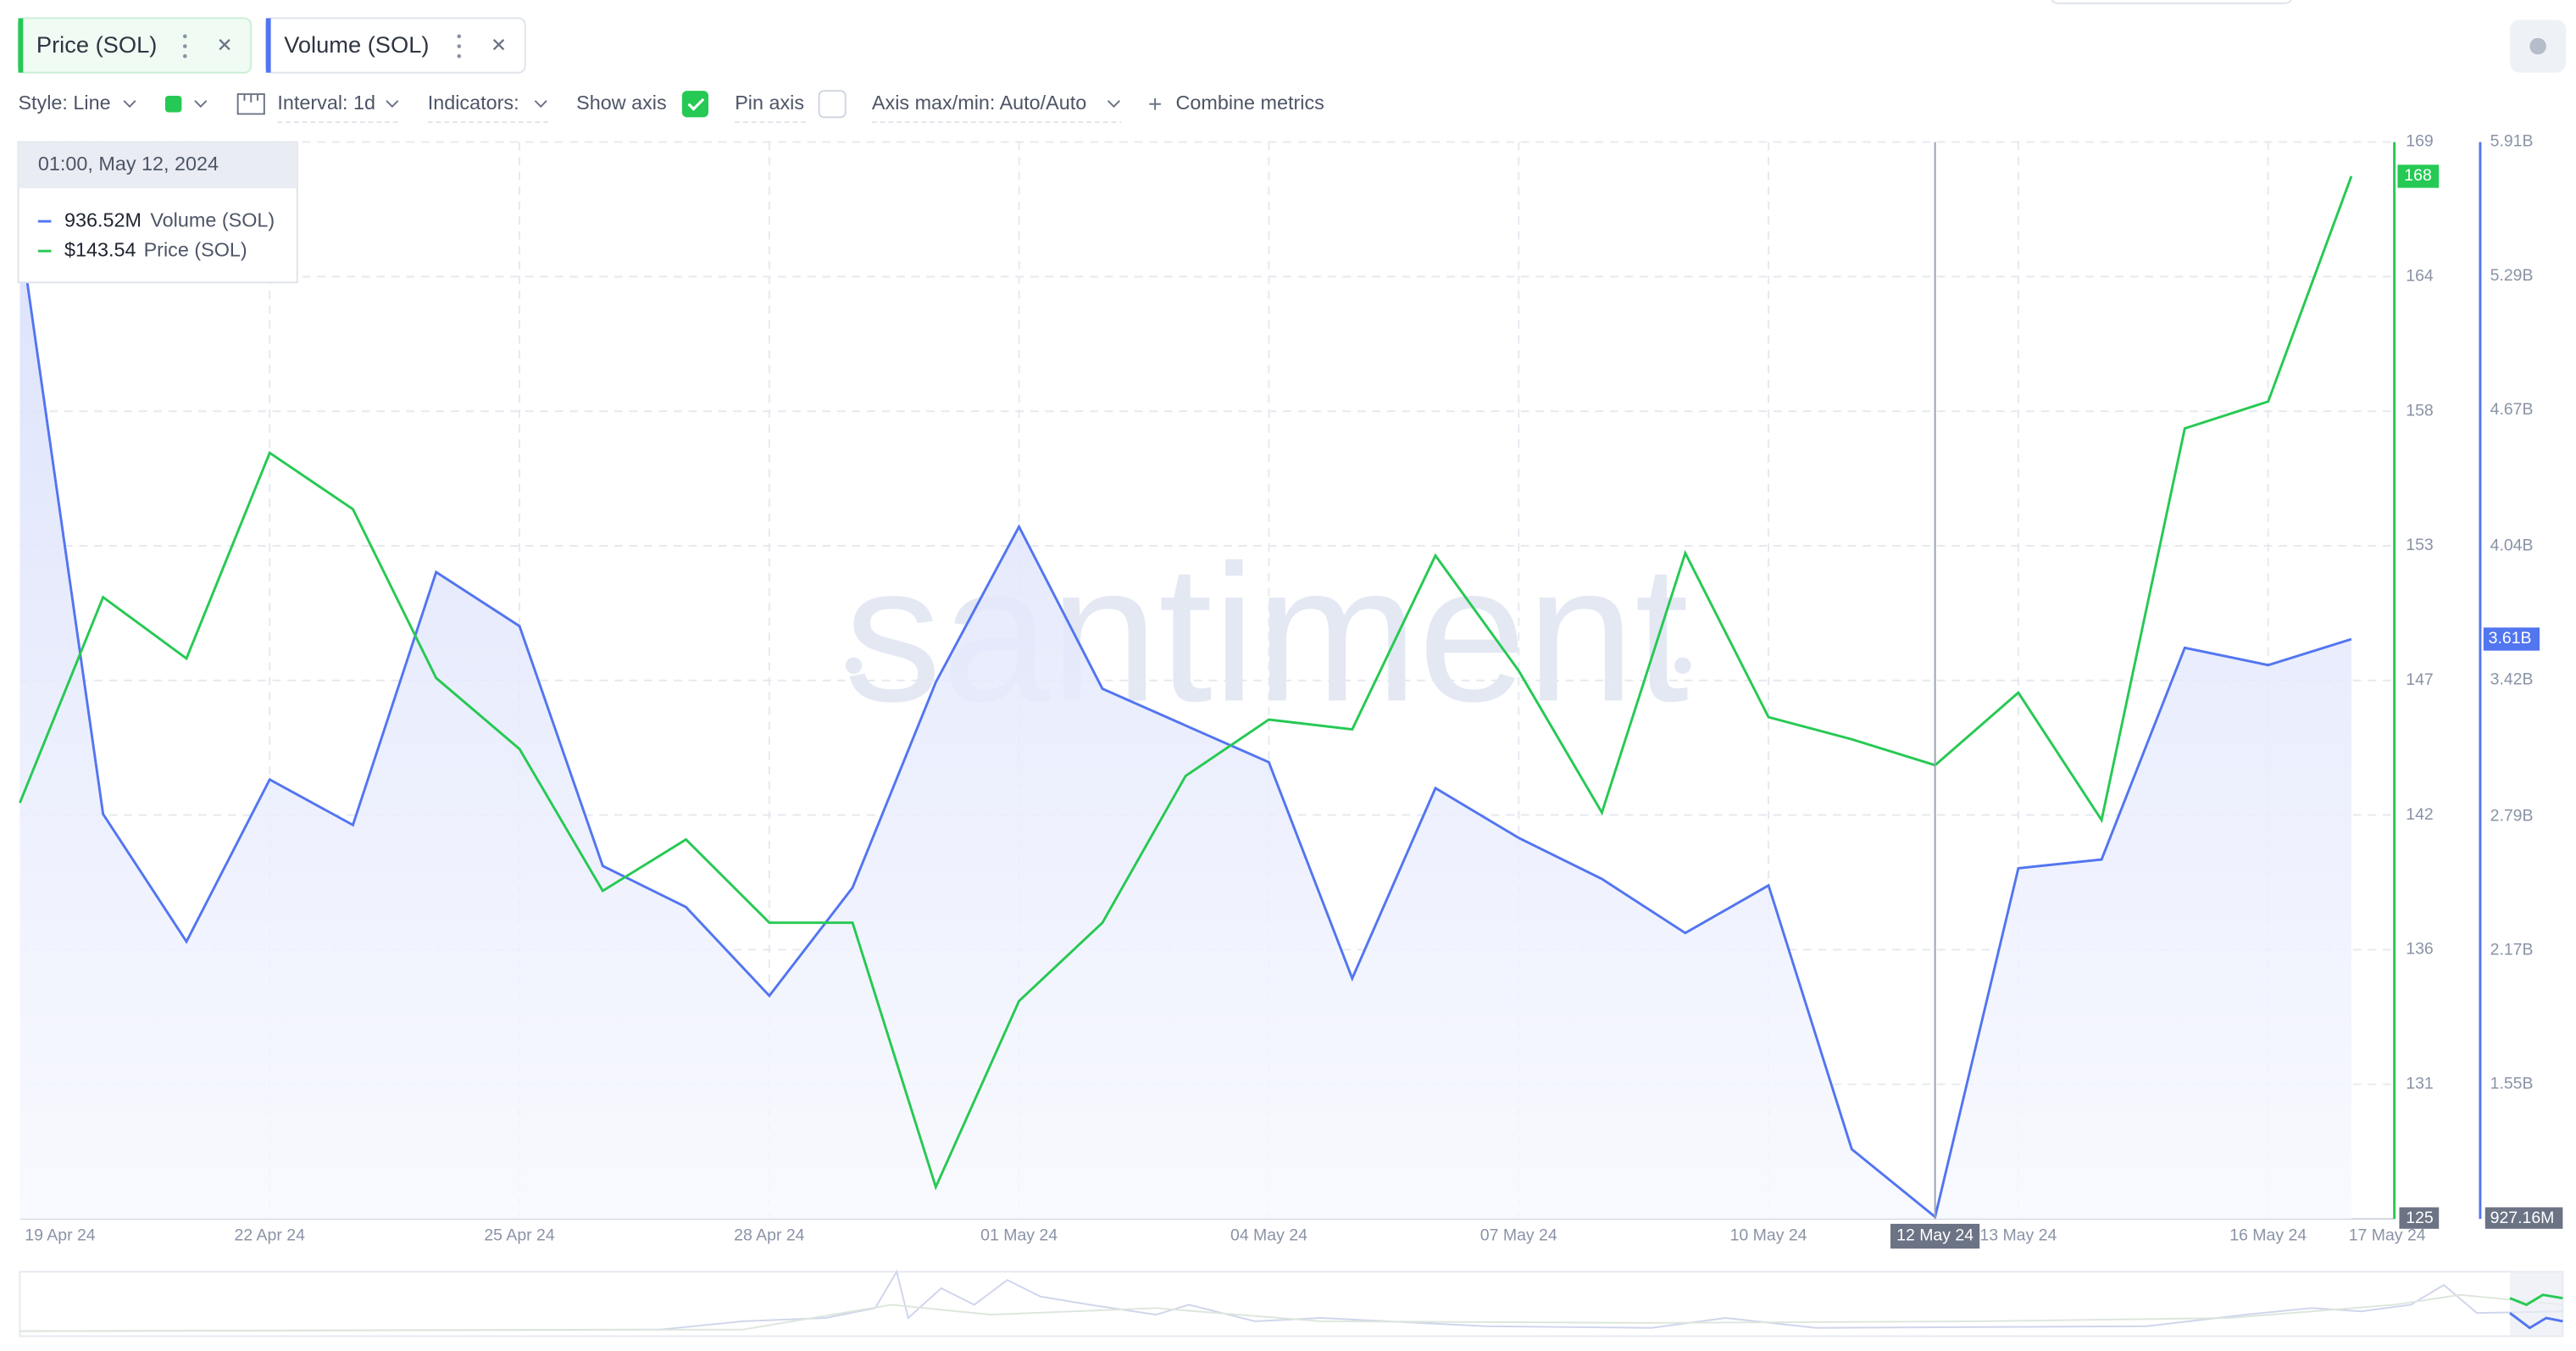 This screenshot has width=2576, height=1351. I want to click on y2-tick-label: 927.16M, so click(2522, 1218).